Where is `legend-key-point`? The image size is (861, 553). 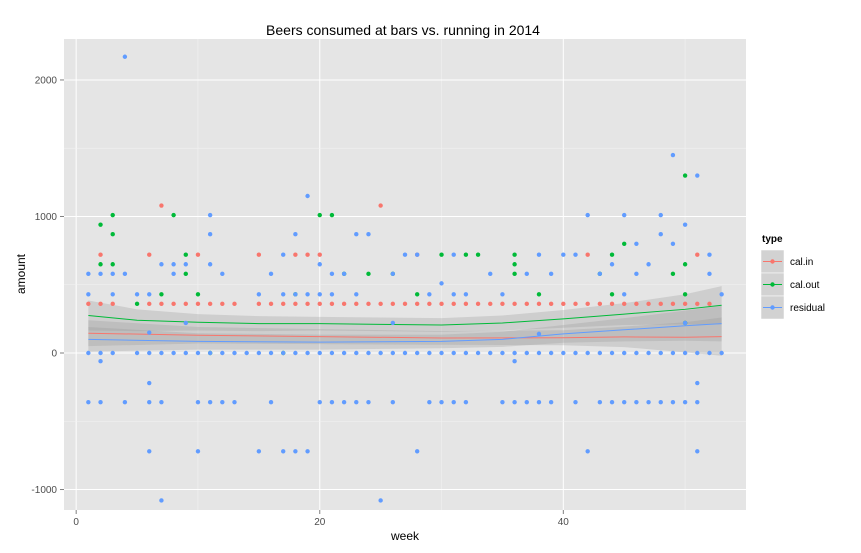 legend-key-point is located at coordinates (772, 307).